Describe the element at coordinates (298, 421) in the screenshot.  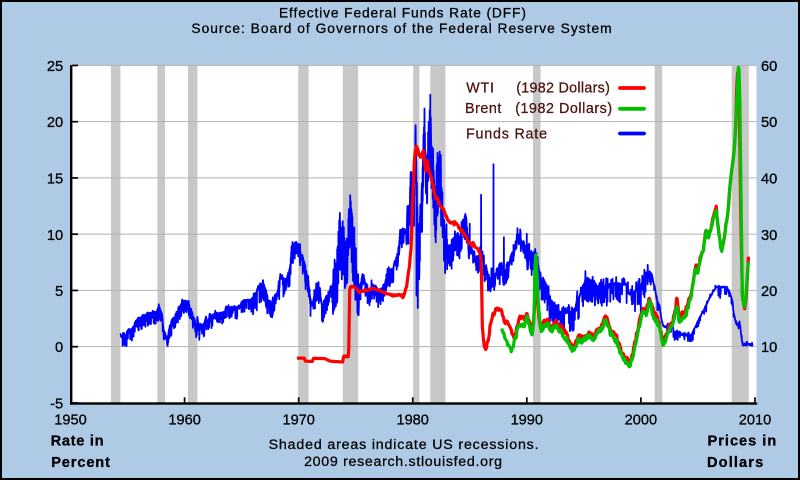
I see `svg-text: 1970` at that location.